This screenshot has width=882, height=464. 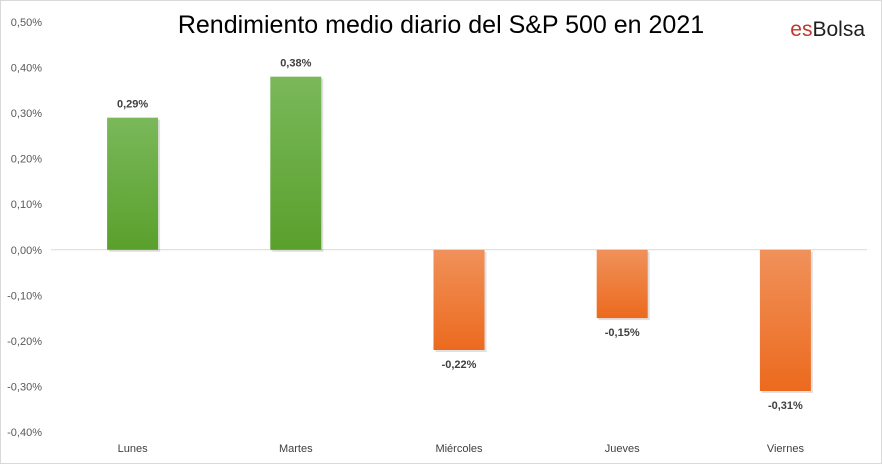 I want to click on y-tick-label: -0,20%, so click(x=24, y=342).